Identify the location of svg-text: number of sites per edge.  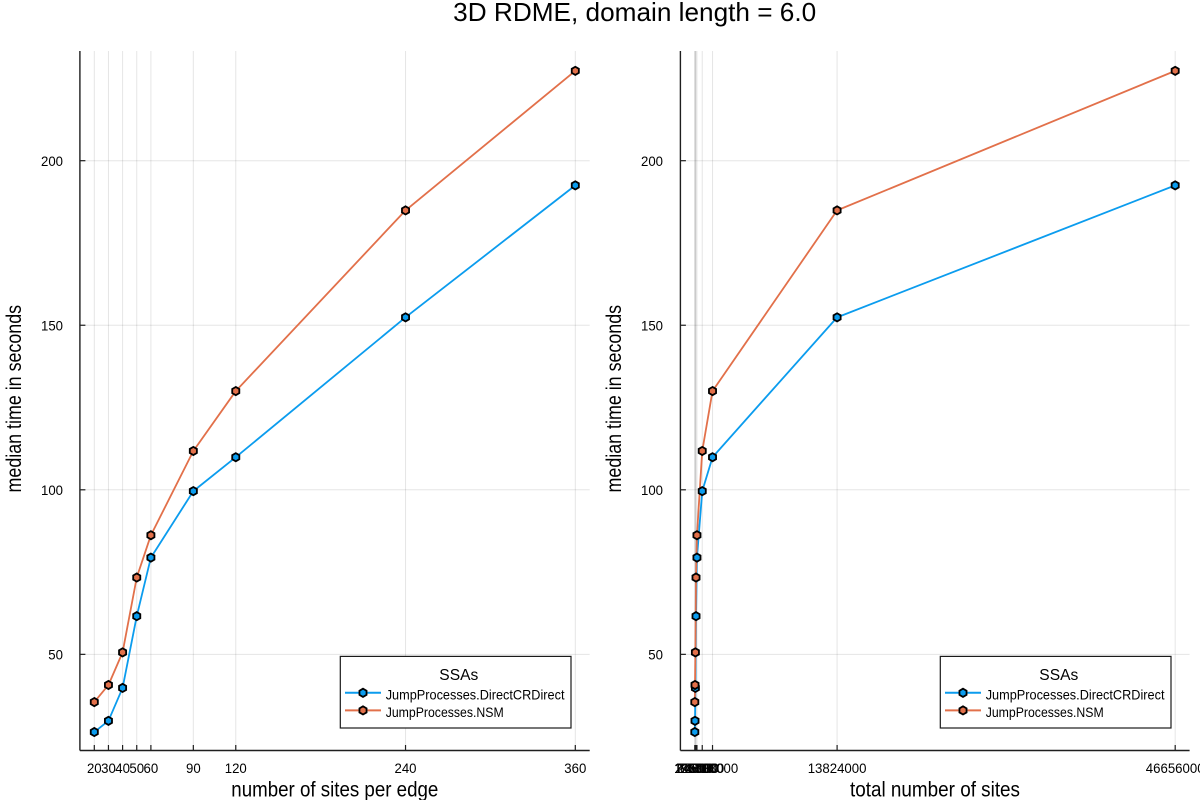
(334, 789).